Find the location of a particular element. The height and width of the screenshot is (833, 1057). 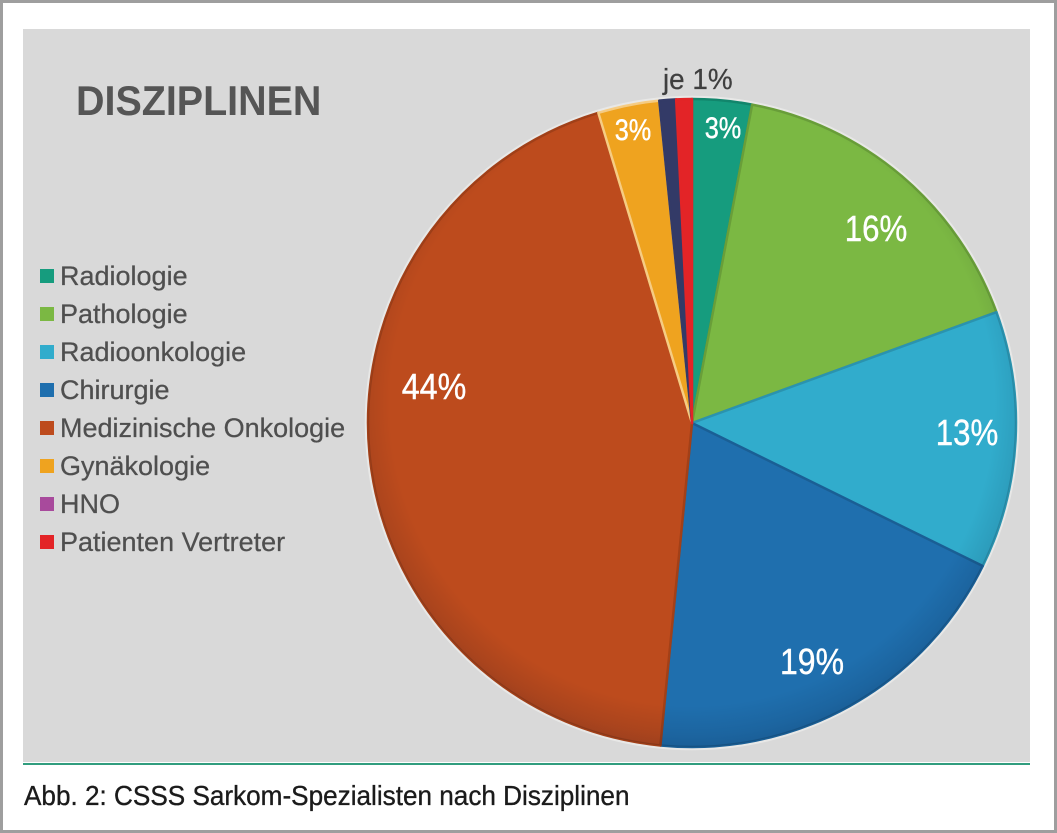

svg-text: 16% is located at coordinates (876, 228).